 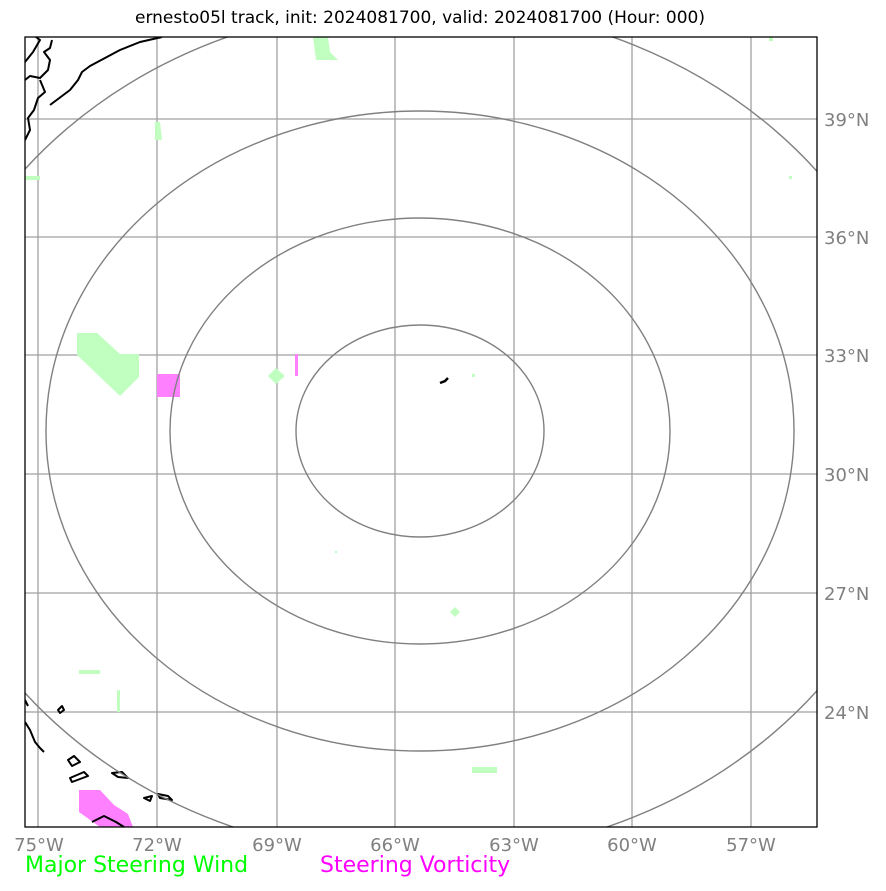 I want to click on lon-label: 69°W, so click(x=277, y=845).